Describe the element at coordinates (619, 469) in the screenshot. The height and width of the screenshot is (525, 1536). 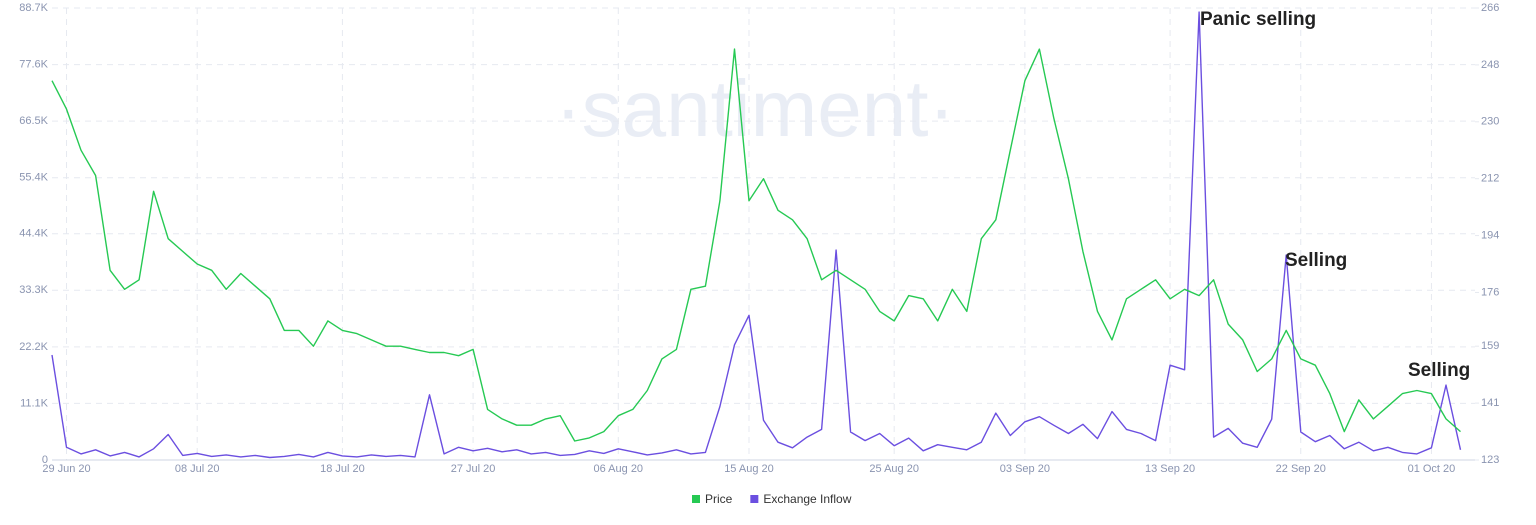
I see `x-tick-label: 06 Aug 20` at that location.